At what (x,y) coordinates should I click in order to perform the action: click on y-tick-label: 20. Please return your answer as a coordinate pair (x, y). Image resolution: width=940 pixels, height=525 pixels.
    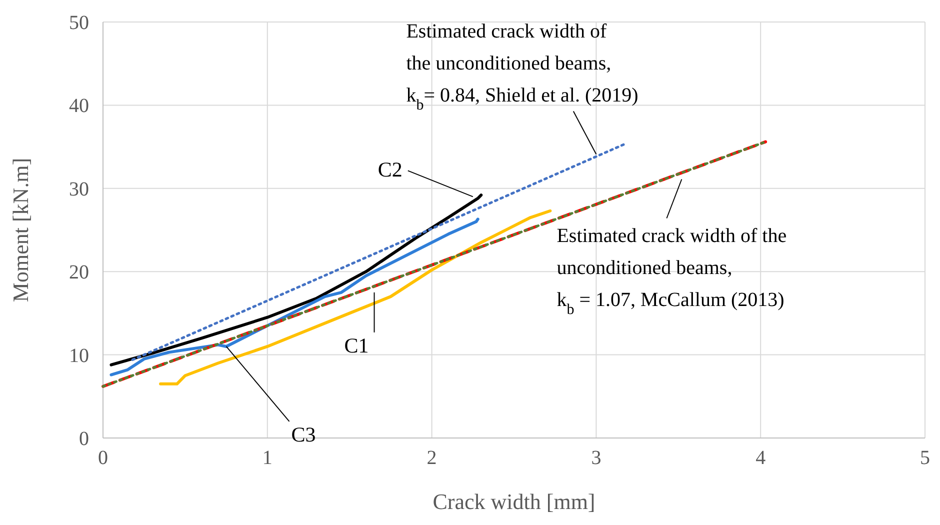
    Looking at the image, I should click on (79, 273).